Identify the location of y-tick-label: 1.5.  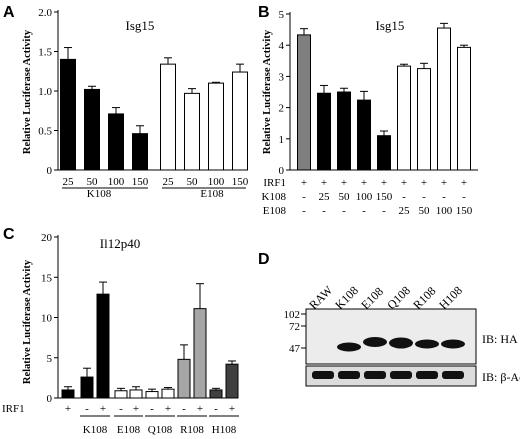
(45, 53).